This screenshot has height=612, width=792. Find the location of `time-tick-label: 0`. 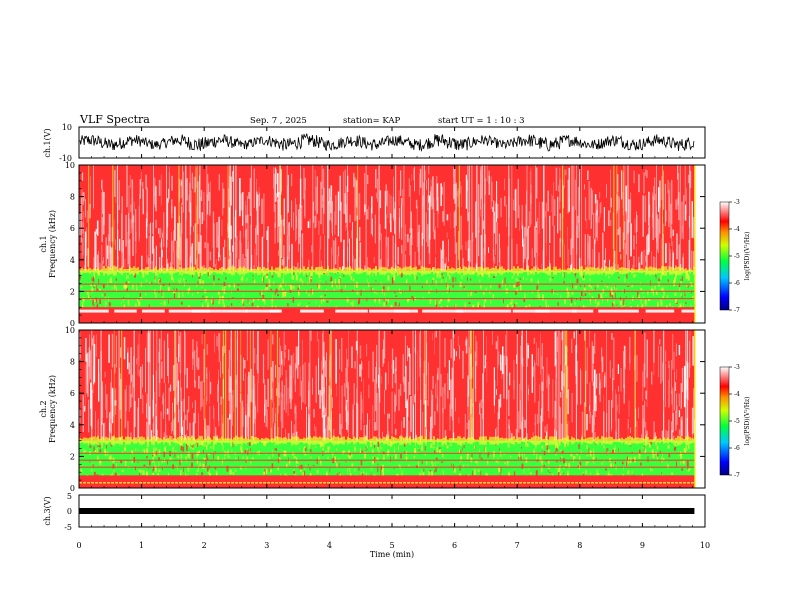

time-tick-label: 0 is located at coordinates (78, 545).